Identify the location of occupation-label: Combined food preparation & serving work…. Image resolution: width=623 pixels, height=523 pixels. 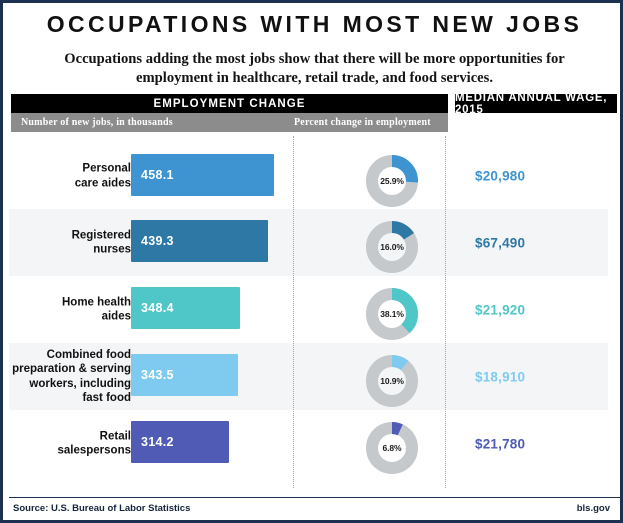
(71, 376).